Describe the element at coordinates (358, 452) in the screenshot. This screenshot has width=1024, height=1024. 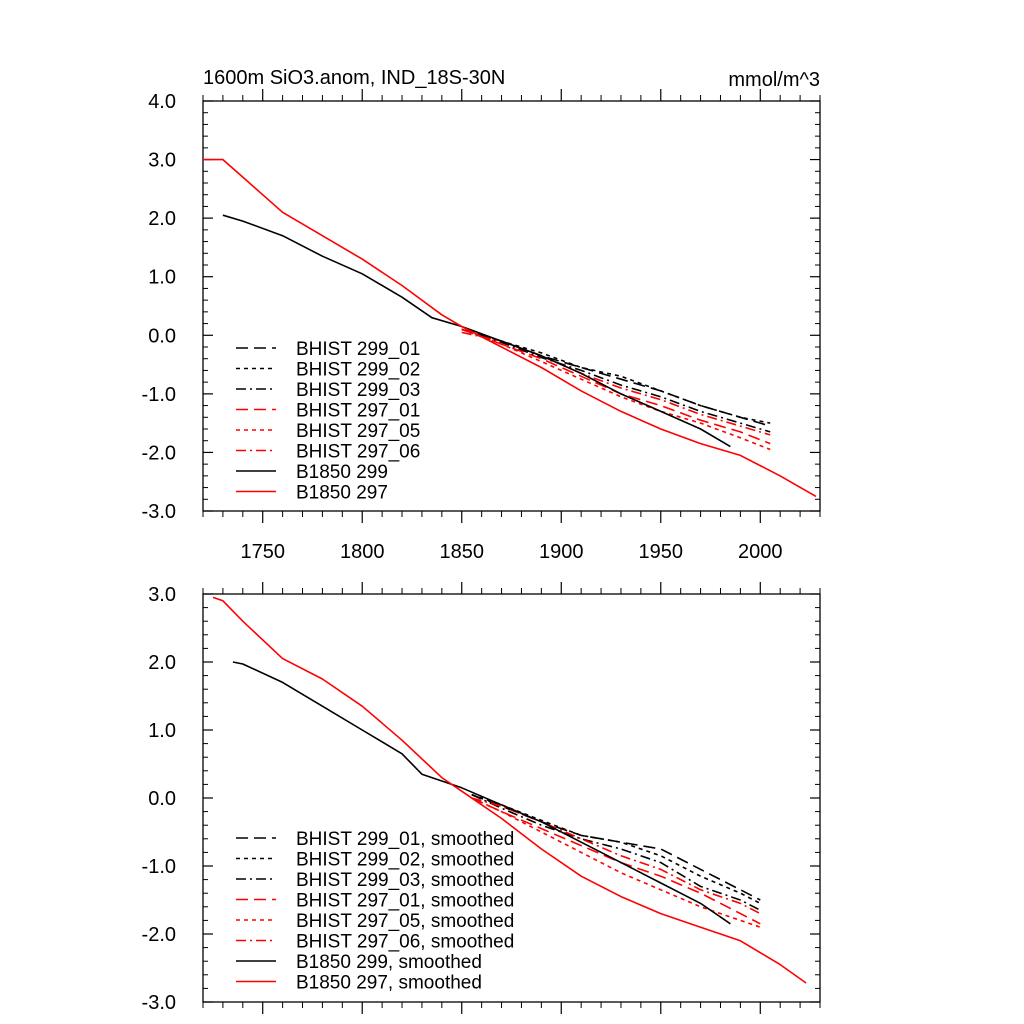
I see `legend-label: BHIST 297_06` at that location.